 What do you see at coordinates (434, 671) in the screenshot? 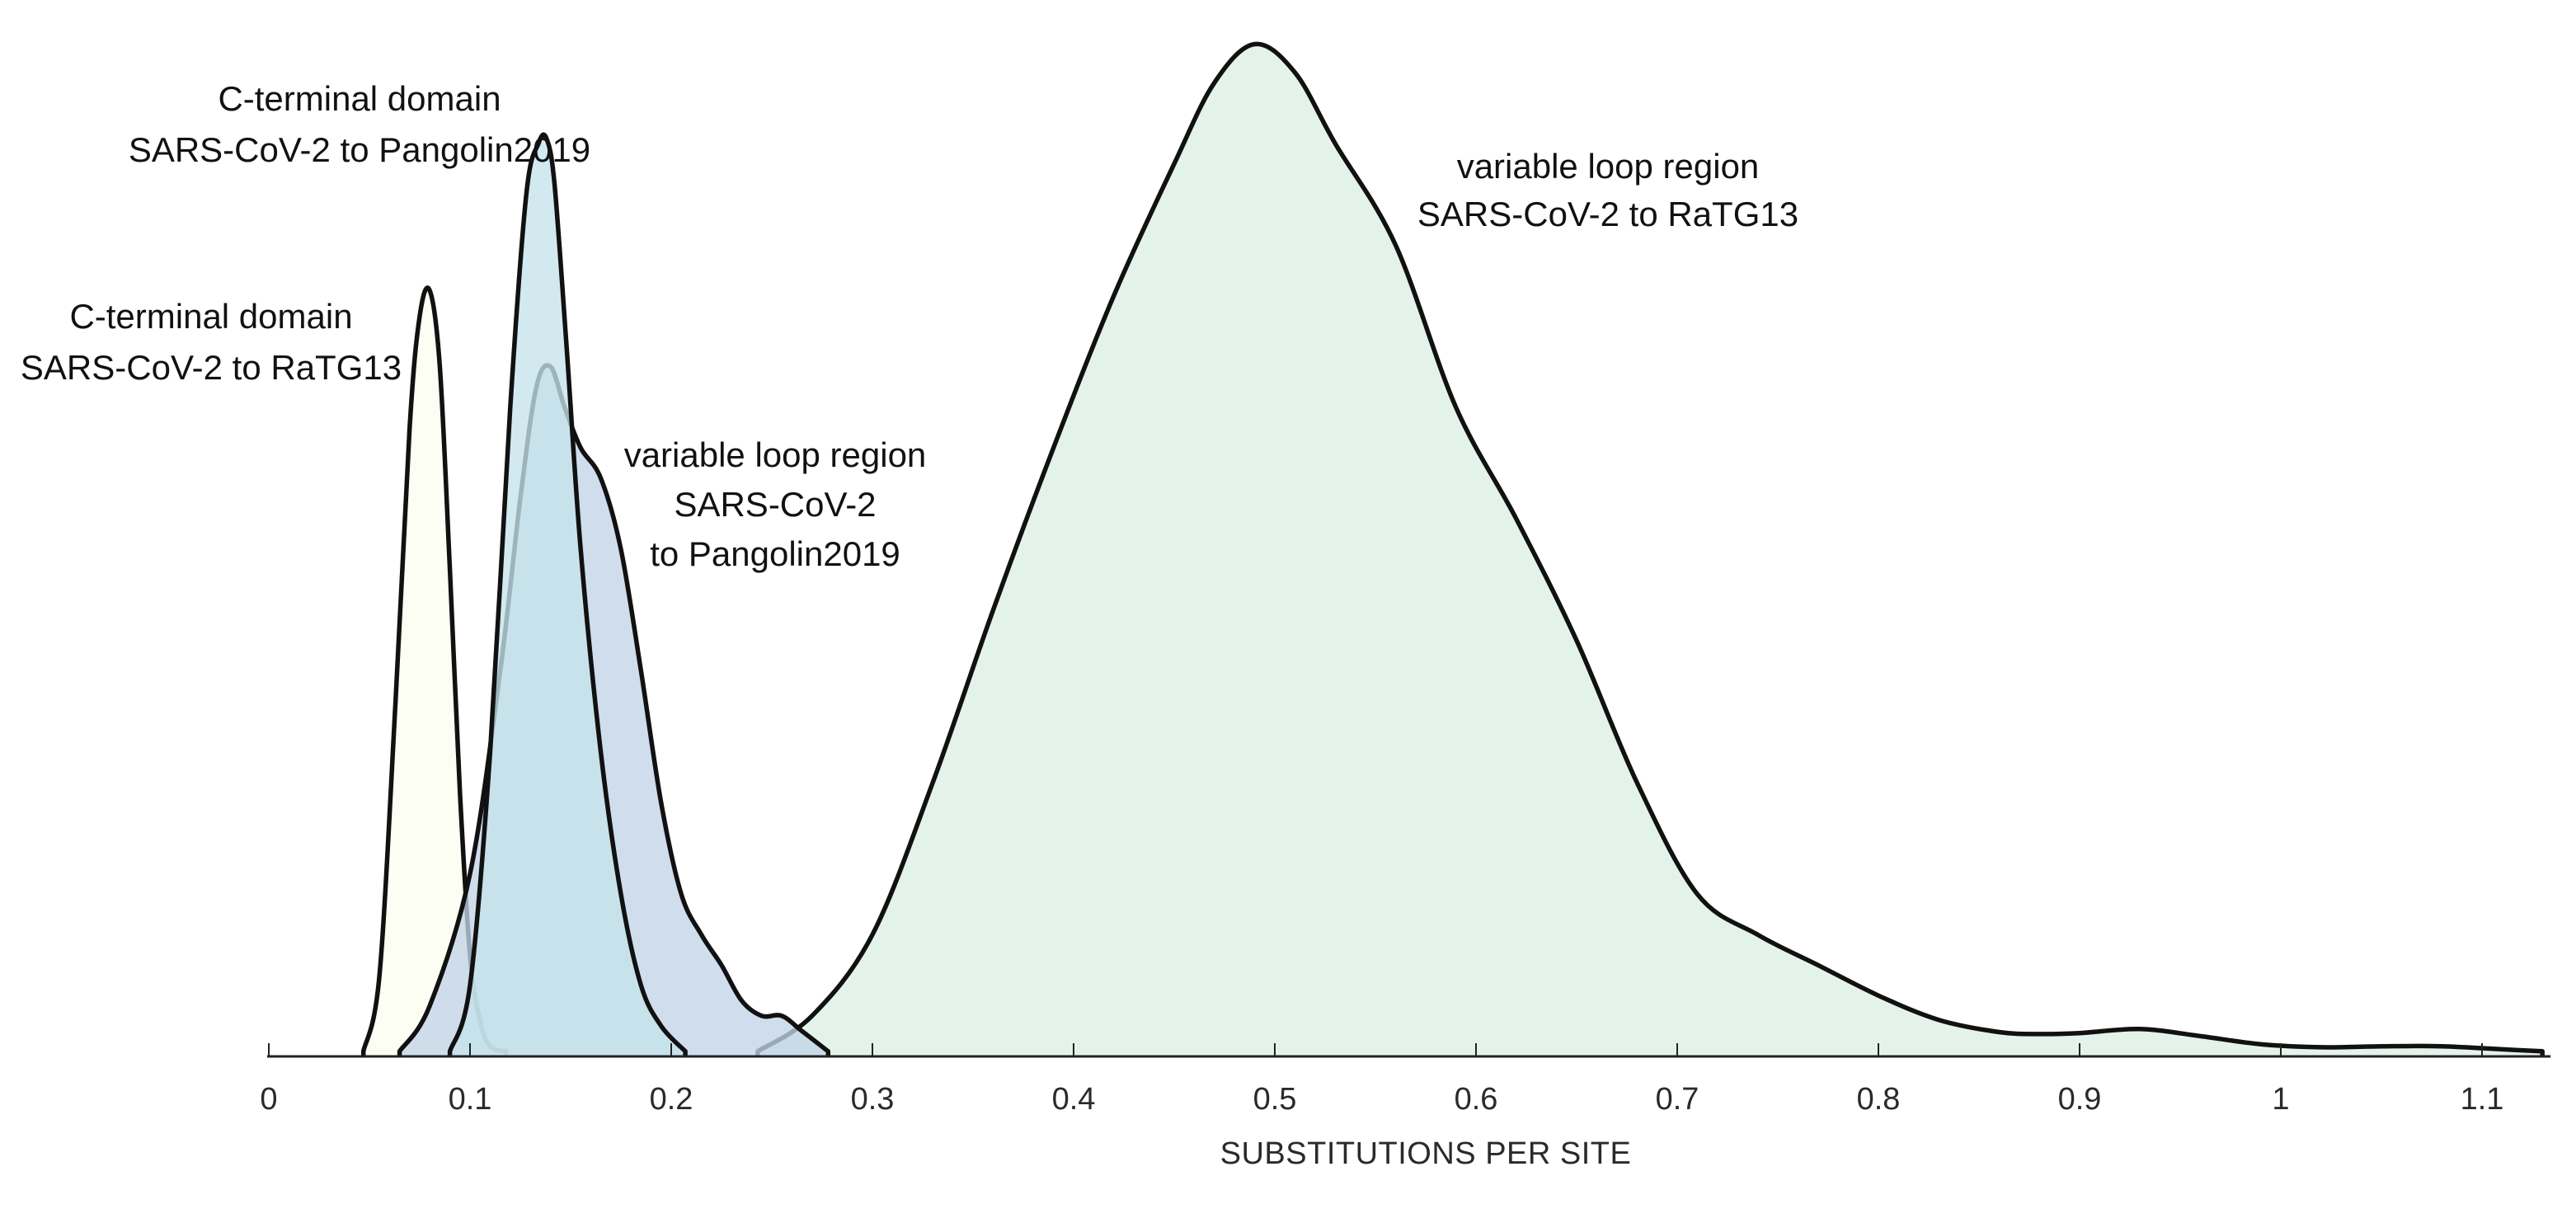
I see `density-curve-ctd-ratg13-fill` at bounding box center [434, 671].